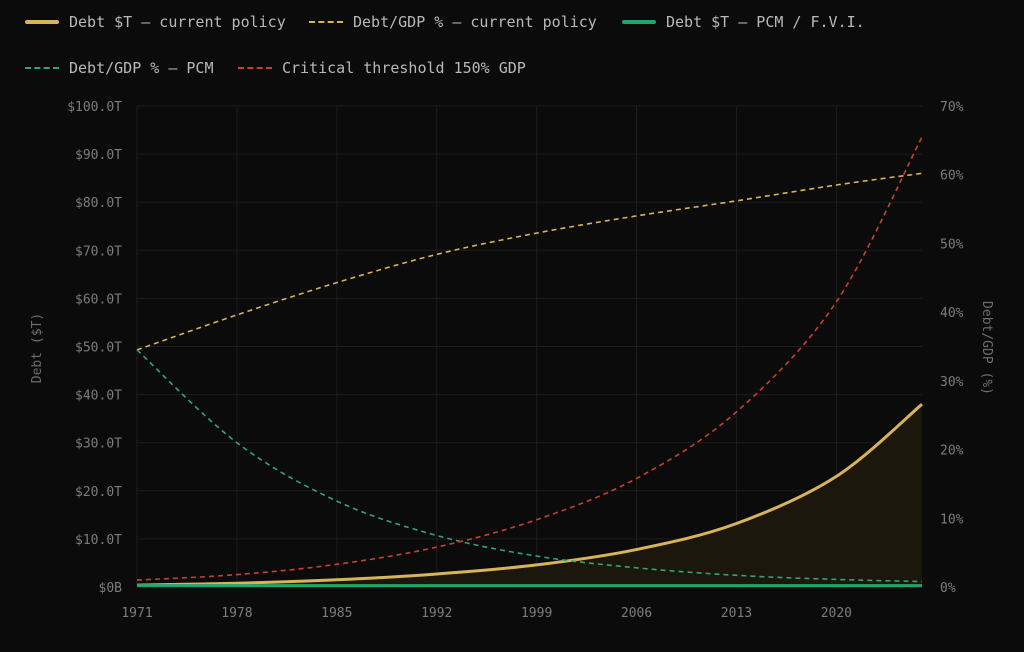  Describe the element at coordinates (98, 540) in the screenshot. I see `y-left-tick-label: $10.0T` at that location.